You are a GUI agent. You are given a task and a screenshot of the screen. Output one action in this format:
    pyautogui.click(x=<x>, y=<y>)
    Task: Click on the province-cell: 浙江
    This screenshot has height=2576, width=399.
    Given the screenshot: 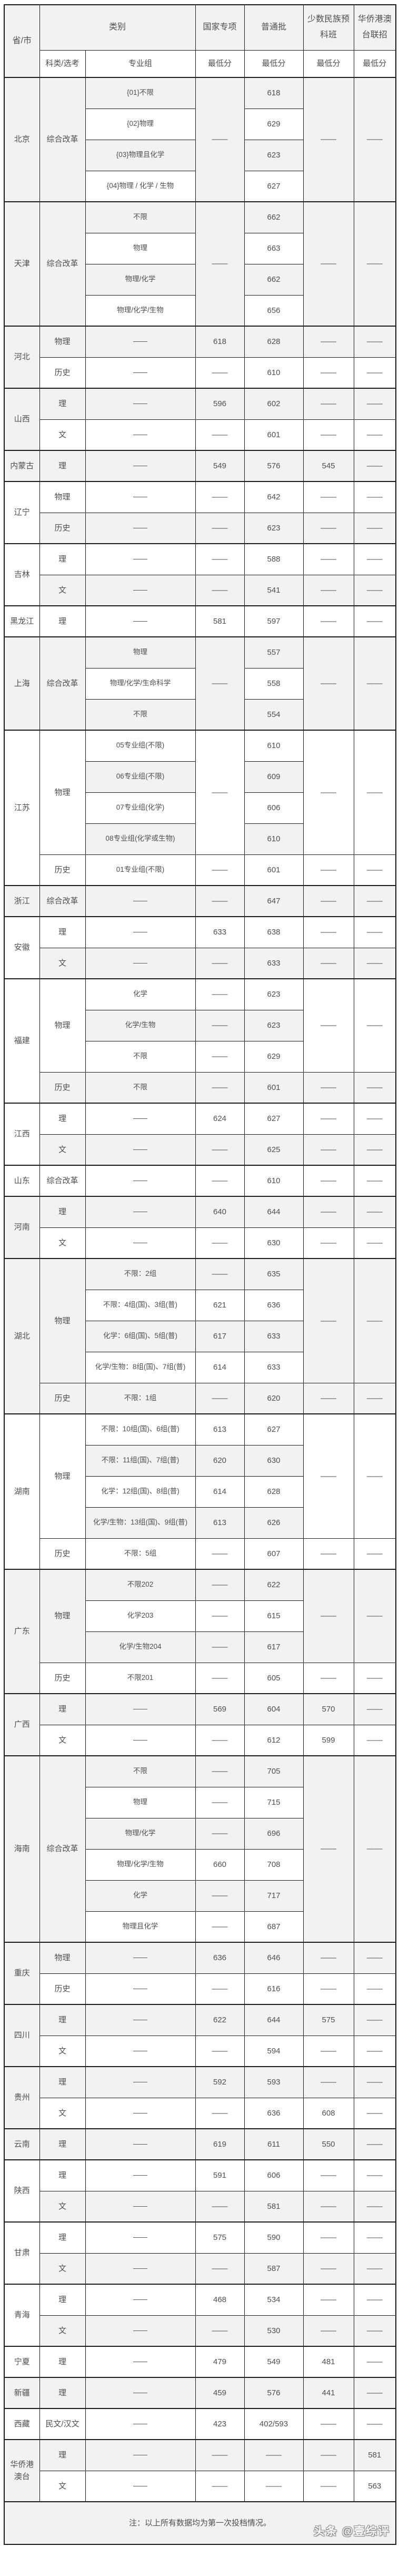 What is the action you would take?
    pyautogui.click(x=22, y=901)
    